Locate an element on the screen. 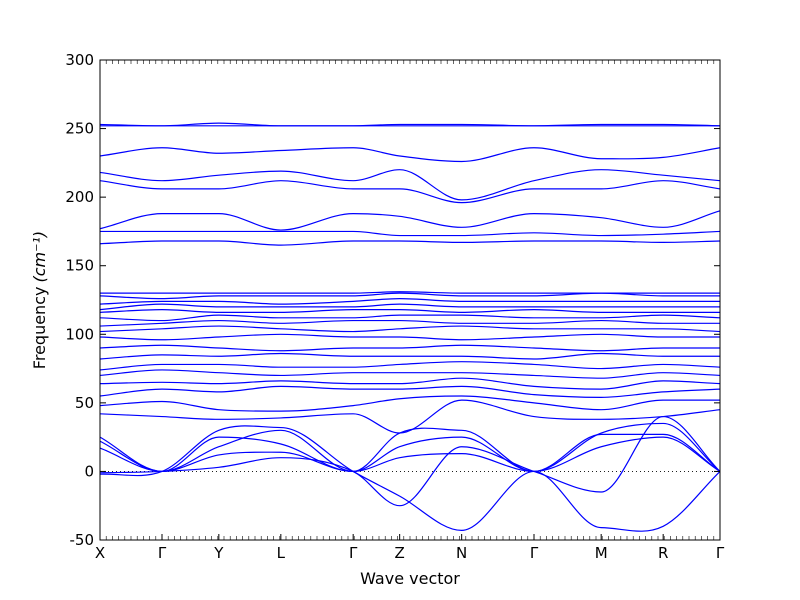 The width and height of the screenshot is (800, 600). x-tick-label: N is located at coordinates (461, 553).